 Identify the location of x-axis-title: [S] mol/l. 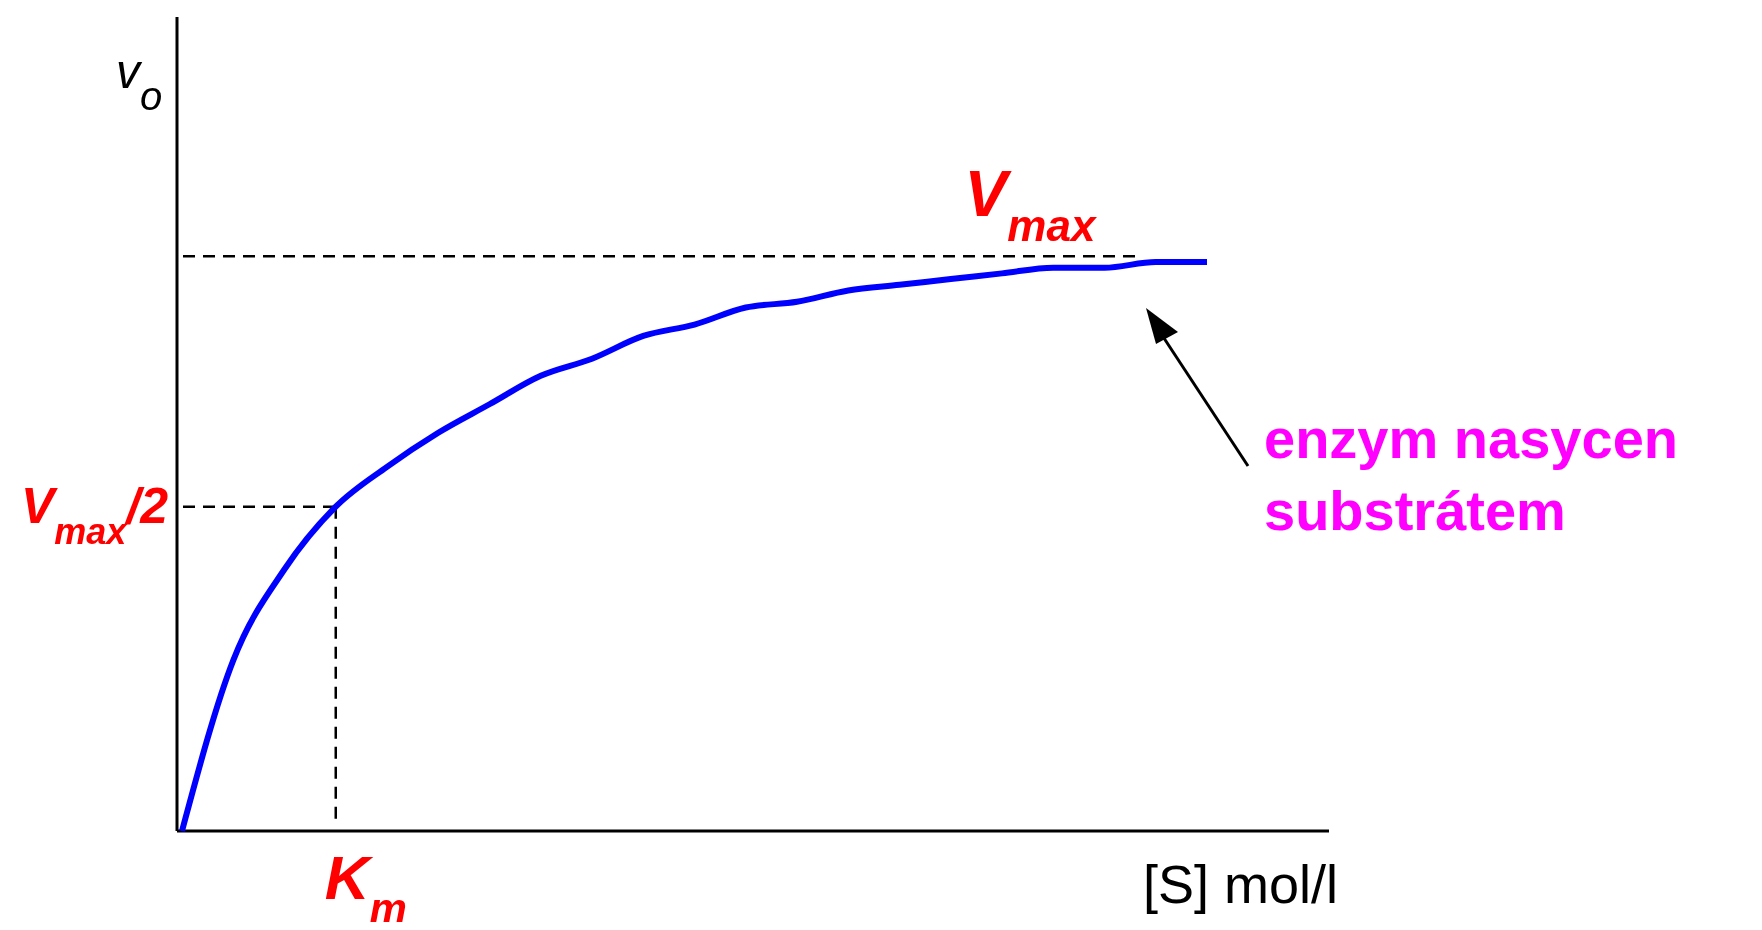
(1240, 884).